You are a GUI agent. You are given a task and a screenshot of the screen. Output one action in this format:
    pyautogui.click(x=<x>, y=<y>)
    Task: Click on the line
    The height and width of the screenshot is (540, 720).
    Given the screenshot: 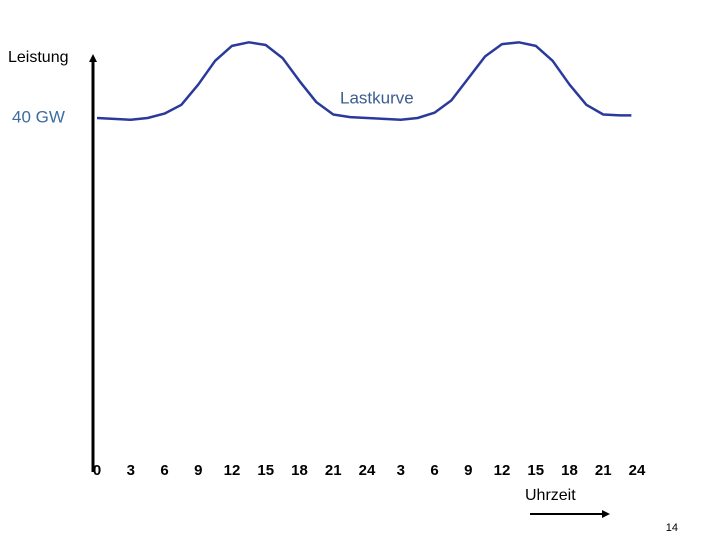 What is the action you would take?
    pyautogui.click(x=364, y=81)
    